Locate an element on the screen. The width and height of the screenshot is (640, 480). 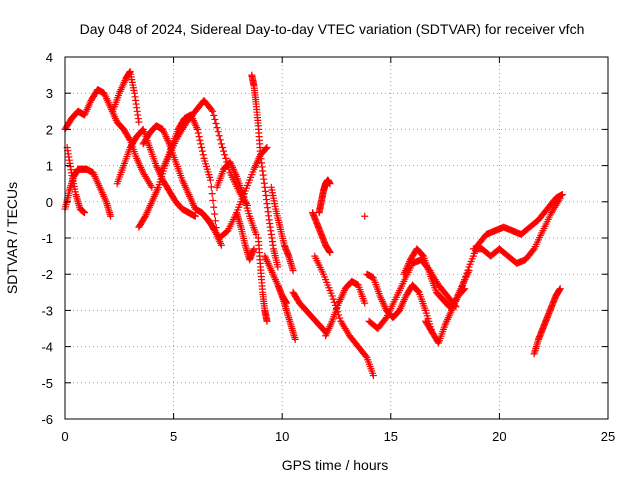
series-sat-r is located at coordinates (321, 232).